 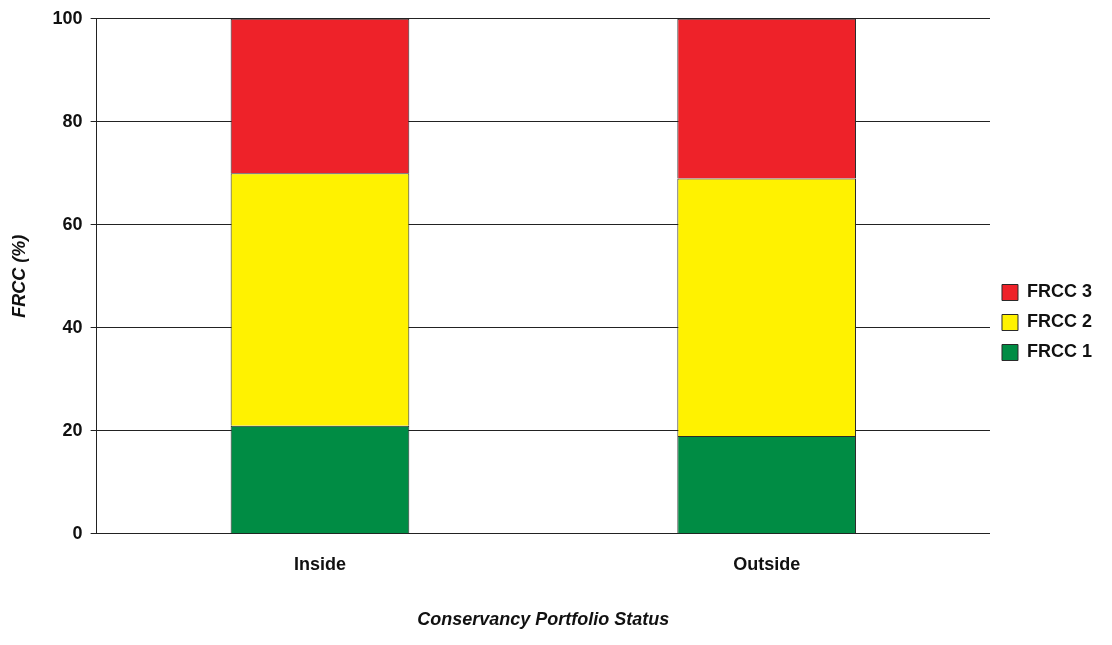 What do you see at coordinates (72, 429) in the screenshot?
I see `y-tick-label: 20` at bounding box center [72, 429].